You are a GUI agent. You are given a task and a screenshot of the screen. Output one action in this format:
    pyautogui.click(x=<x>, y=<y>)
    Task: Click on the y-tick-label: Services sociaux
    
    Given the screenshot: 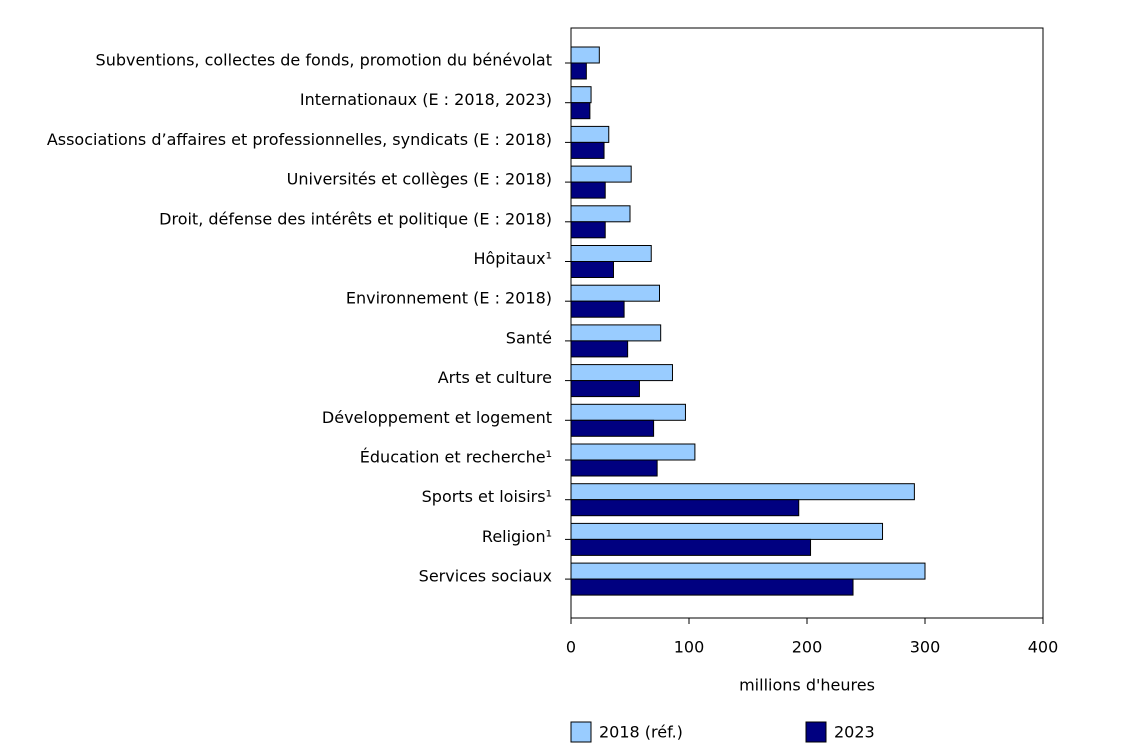 What is the action you would take?
    pyautogui.click(x=485, y=576)
    